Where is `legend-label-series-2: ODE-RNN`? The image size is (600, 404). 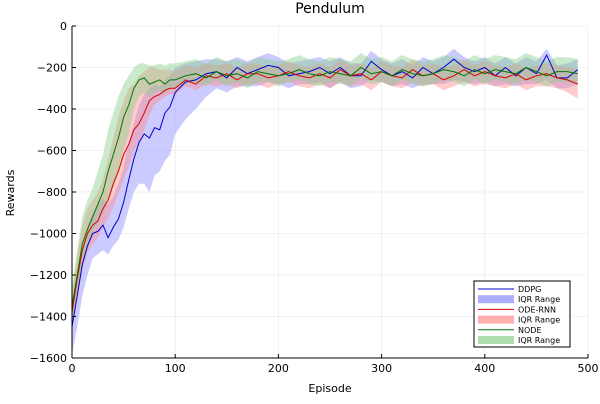 legend-label-series-2: ODE-RNN is located at coordinates (537, 309).